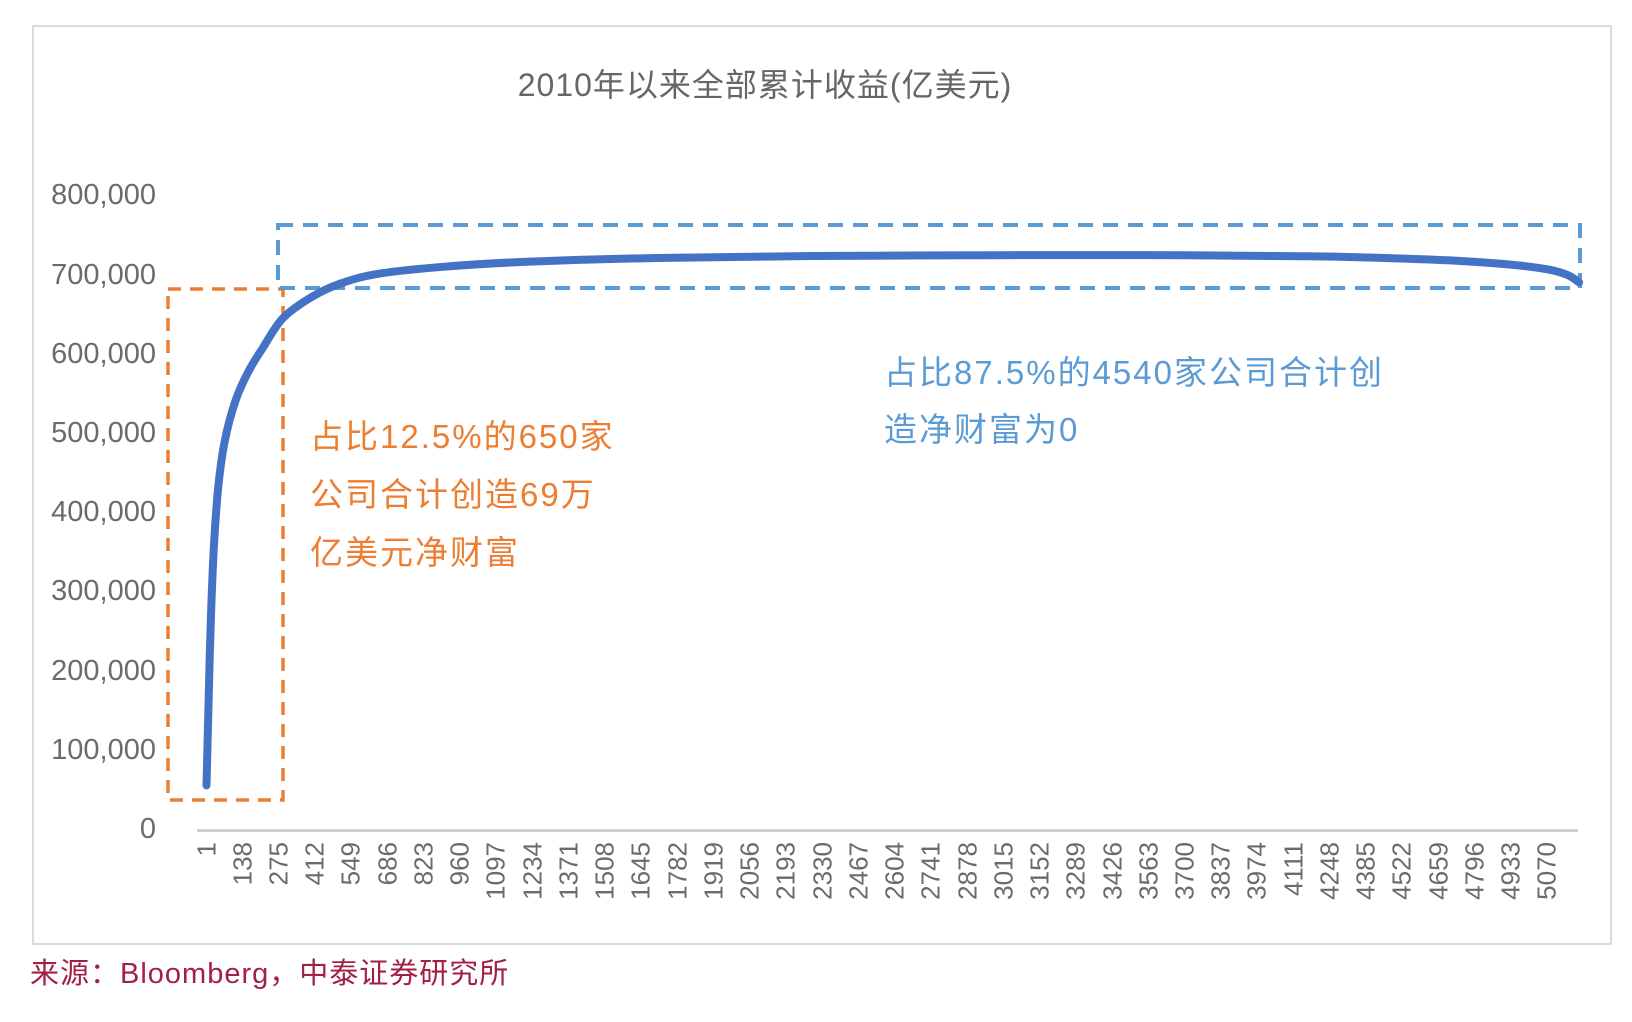 The width and height of the screenshot is (1632, 1022). What do you see at coordinates (765, 85) in the screenshot?
I see `chart-title: 2010年以来全部累计收益(亿美元)` at bounding box center [765, 85].